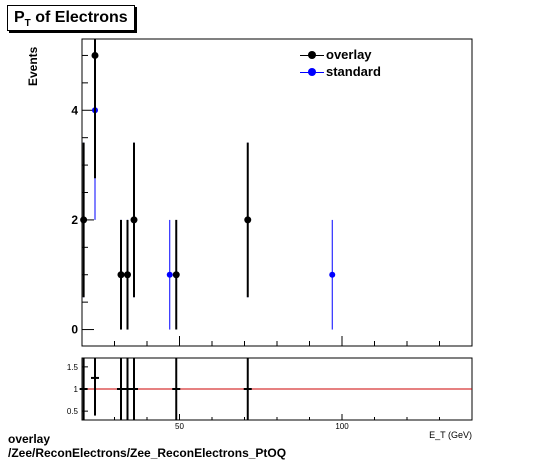 This screenshot has height=462, width=546. What do you see at coordinates (342, 426) in the screenshot?
I see `x-tick-label-1: 100` at bounding box center [342, 426].